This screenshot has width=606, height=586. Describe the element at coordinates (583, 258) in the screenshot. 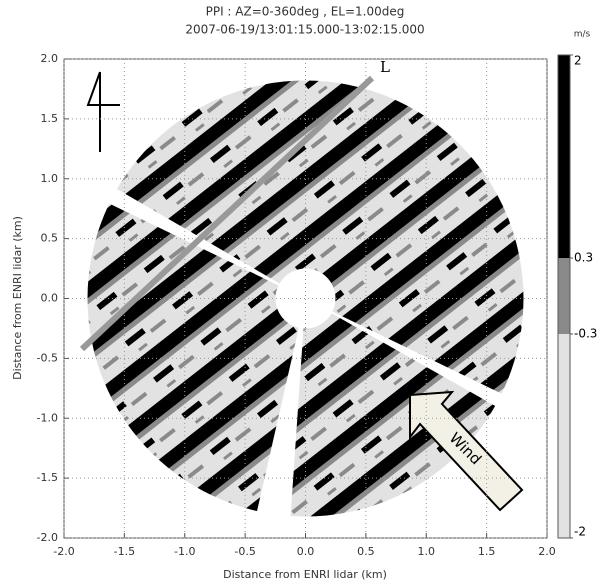

I see `colorbar-tick-label: 0.3` at that location.